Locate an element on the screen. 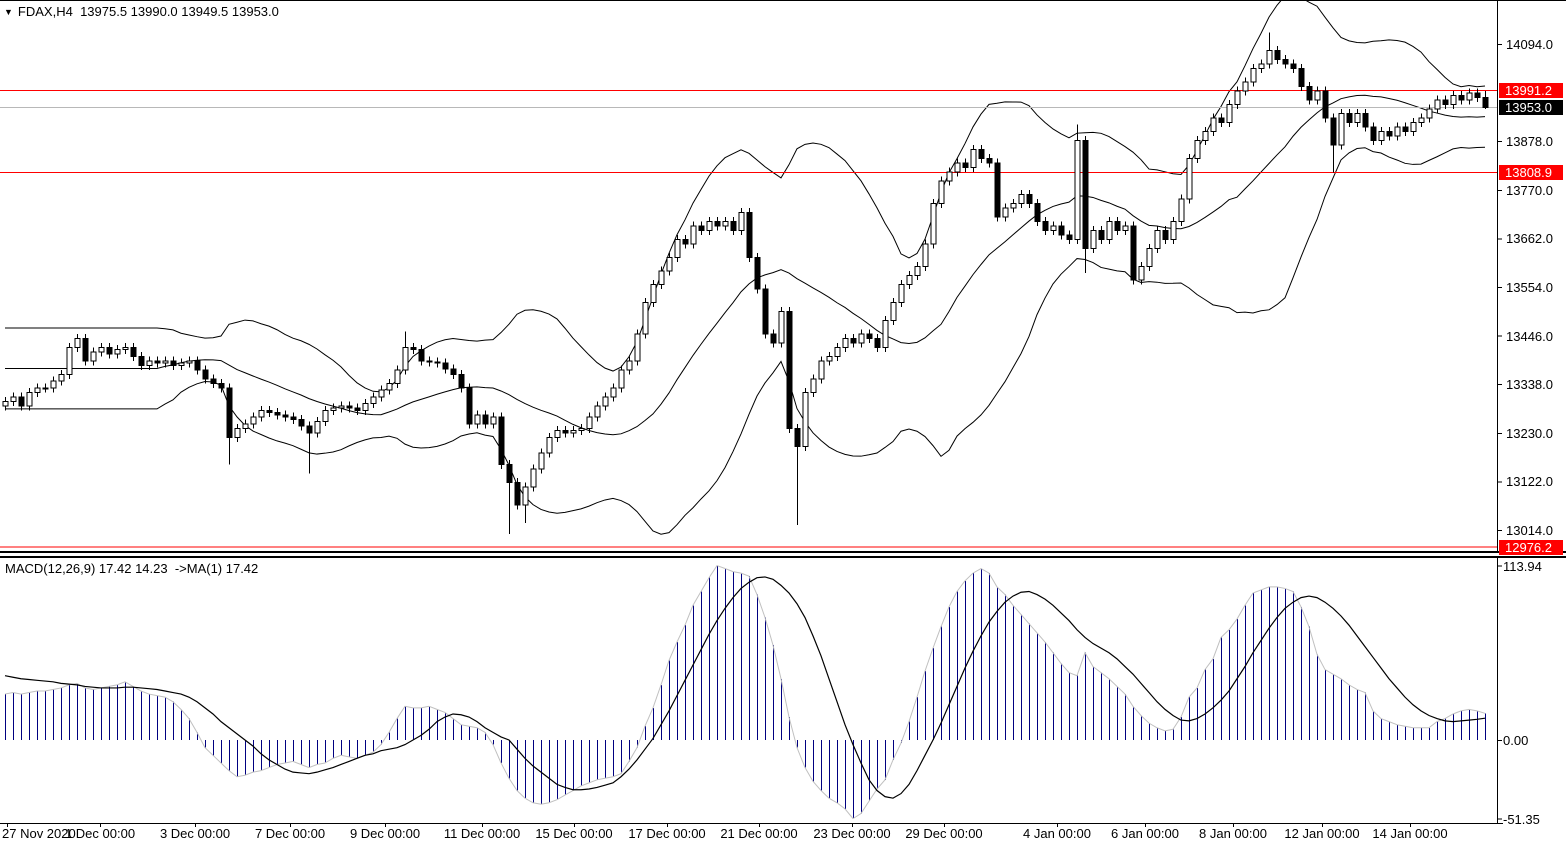  symbol-header: ▼ FDAX,H4 13975.5 13990.0 13949.5 13953.0 is located at coordinates (141, 12).